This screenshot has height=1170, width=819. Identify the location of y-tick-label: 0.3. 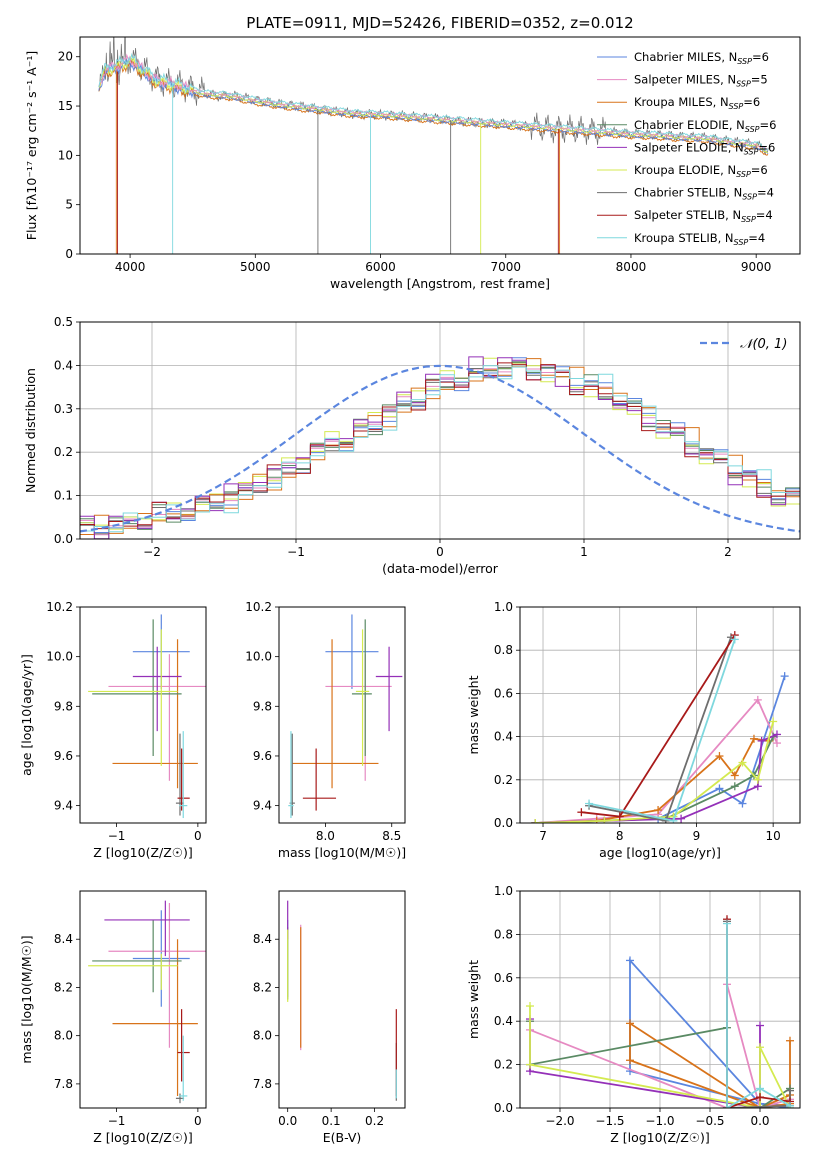
(63, 409).